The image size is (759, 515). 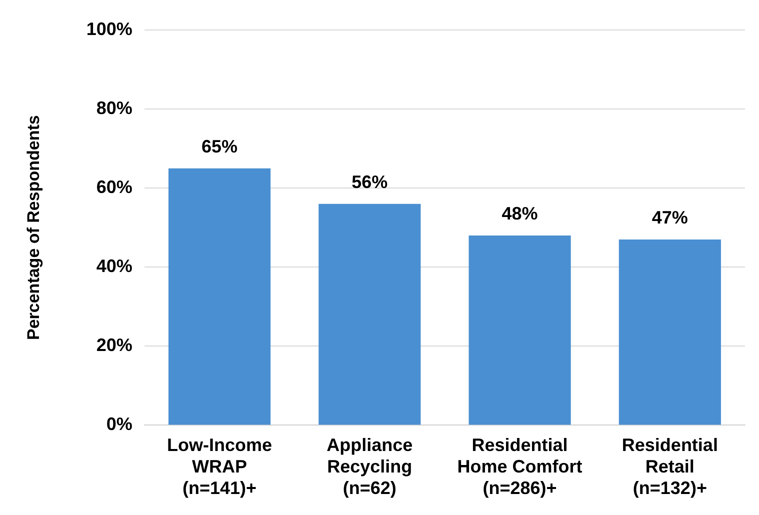 I want to click on x-tick-label: Appliance Recycling (n=62), so click(x=369, y=466).